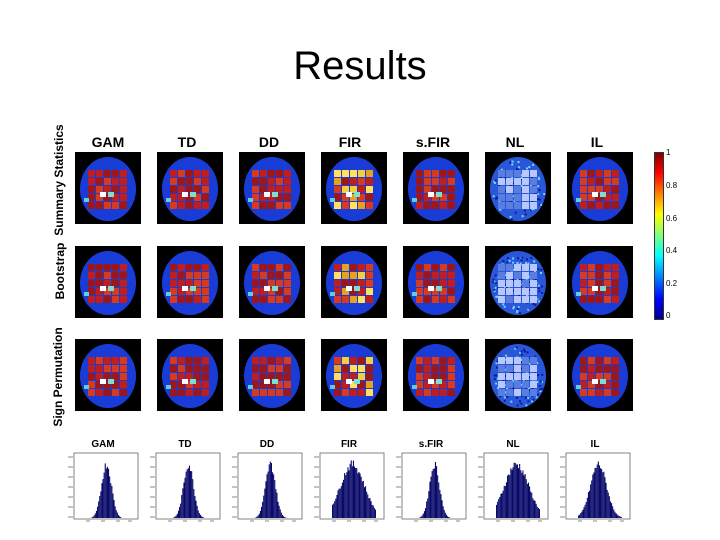 The width and height of the screenshot is (720, 540). What do you see at coordinates (103, 444) in the screenshot?
I see `histogram-title: GAM` at bounding box center [103, 444].